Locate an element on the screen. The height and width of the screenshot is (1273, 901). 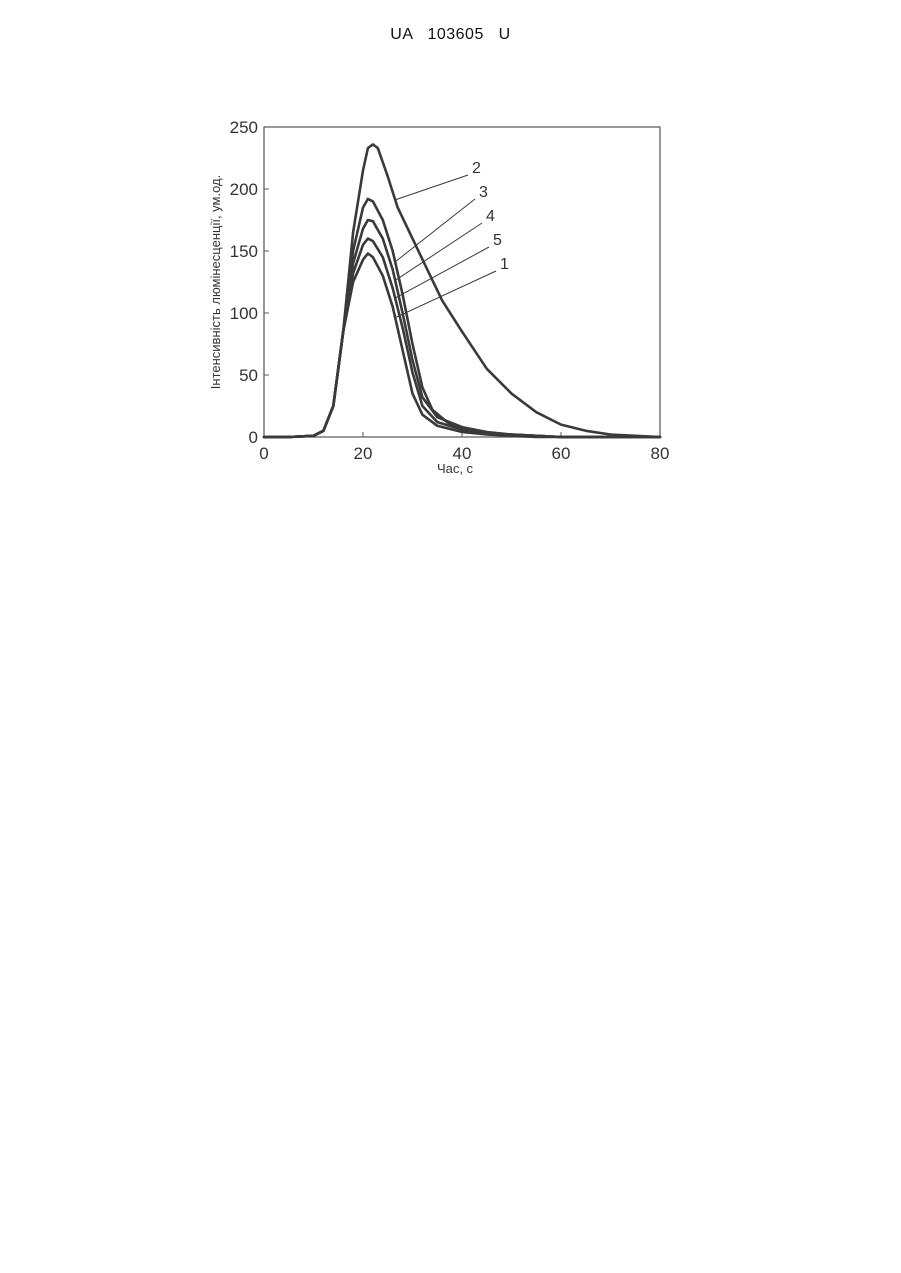
curve-label-1: 1 is located at coordinates (504, 264).